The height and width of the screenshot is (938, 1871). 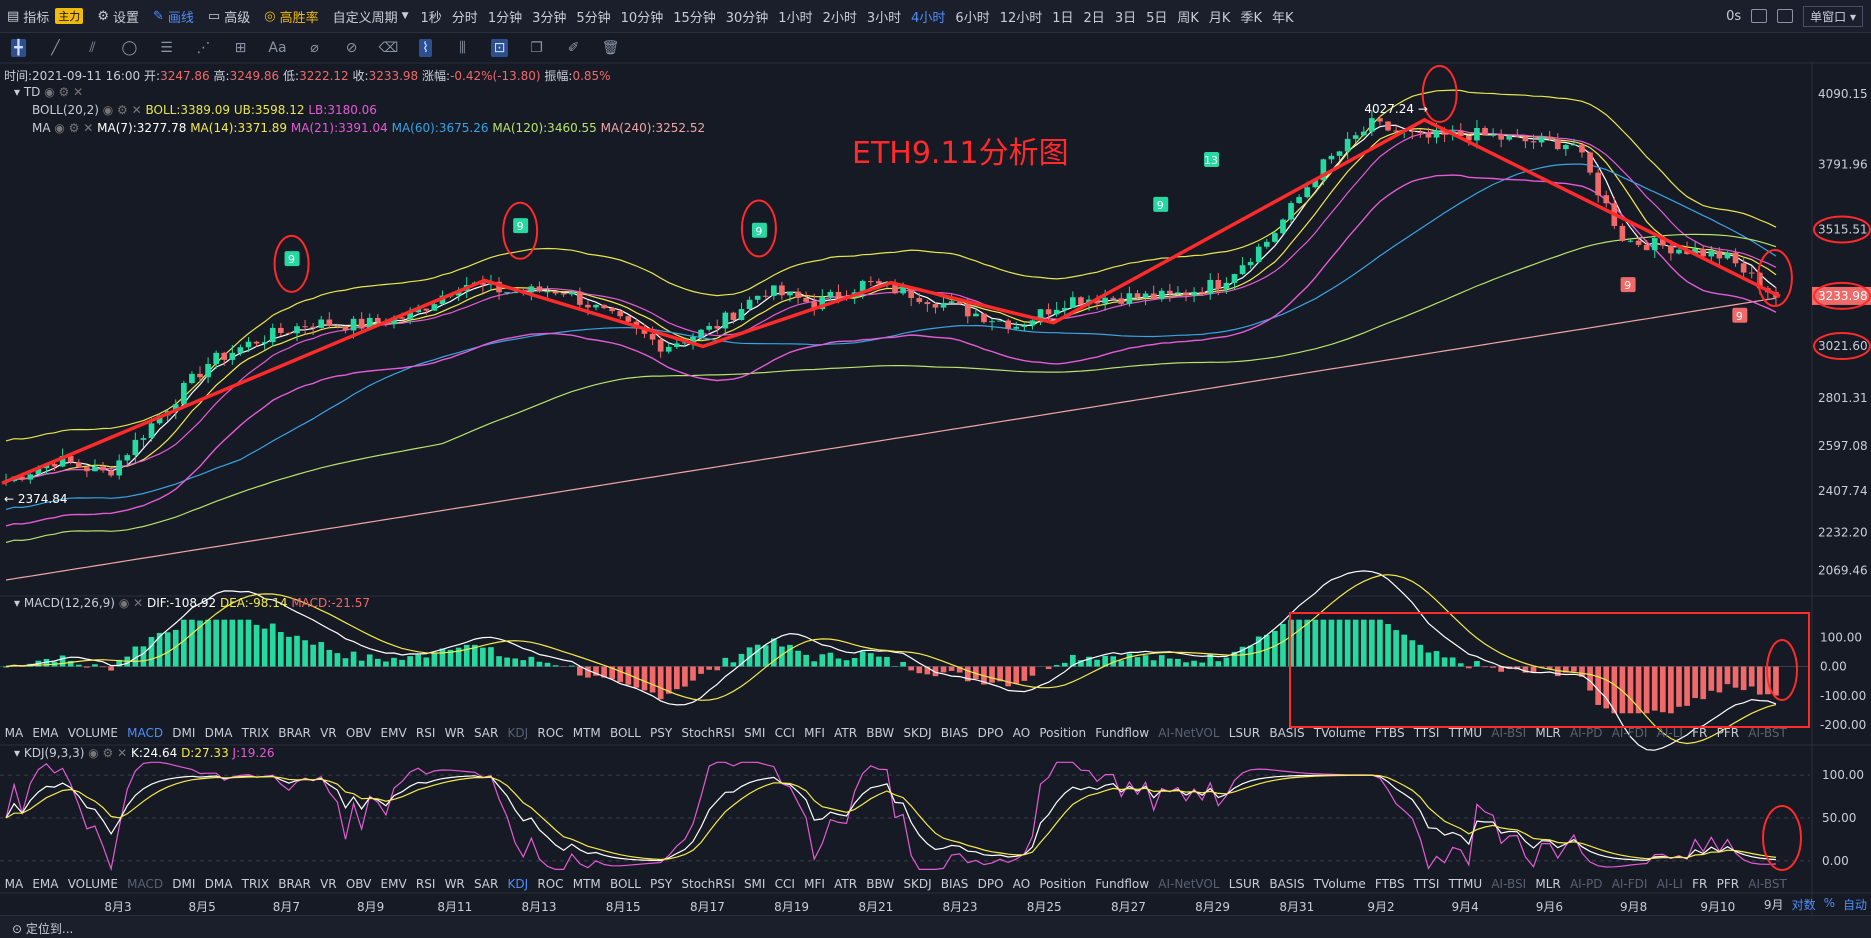 What do you see at coordinates (1829, 904) in the screenshot?
I see `scale-option: %` at bounding box center [1829, 904].